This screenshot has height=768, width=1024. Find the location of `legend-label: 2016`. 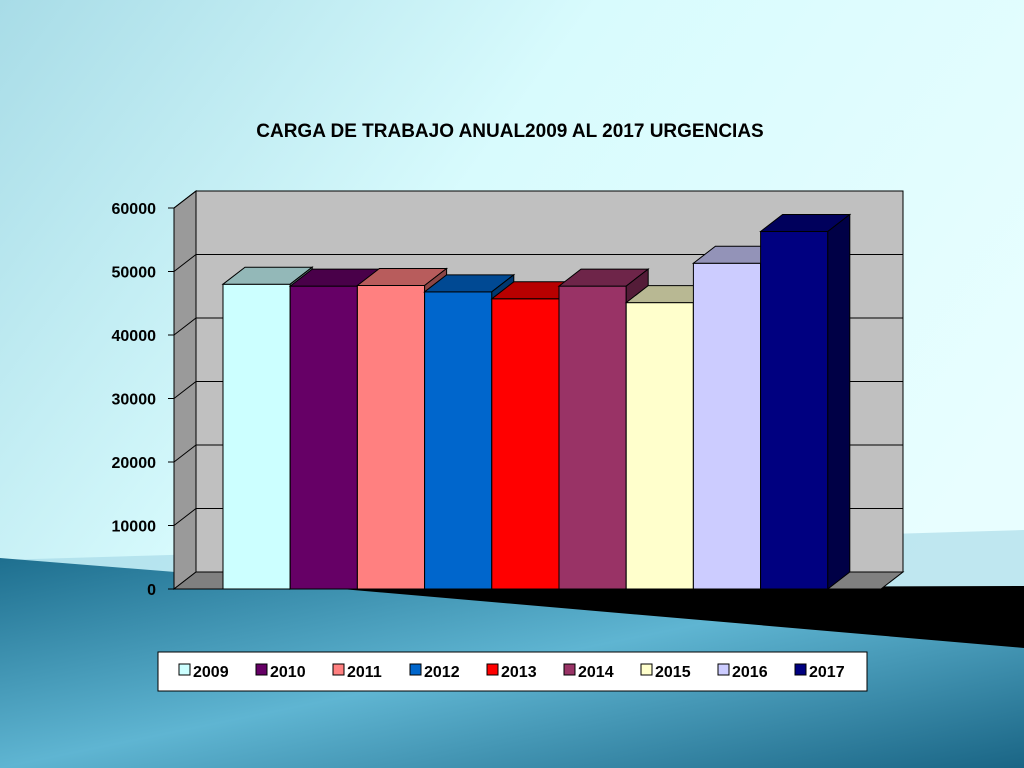

legend-label: 2016 is located at coordinates (750, 672).